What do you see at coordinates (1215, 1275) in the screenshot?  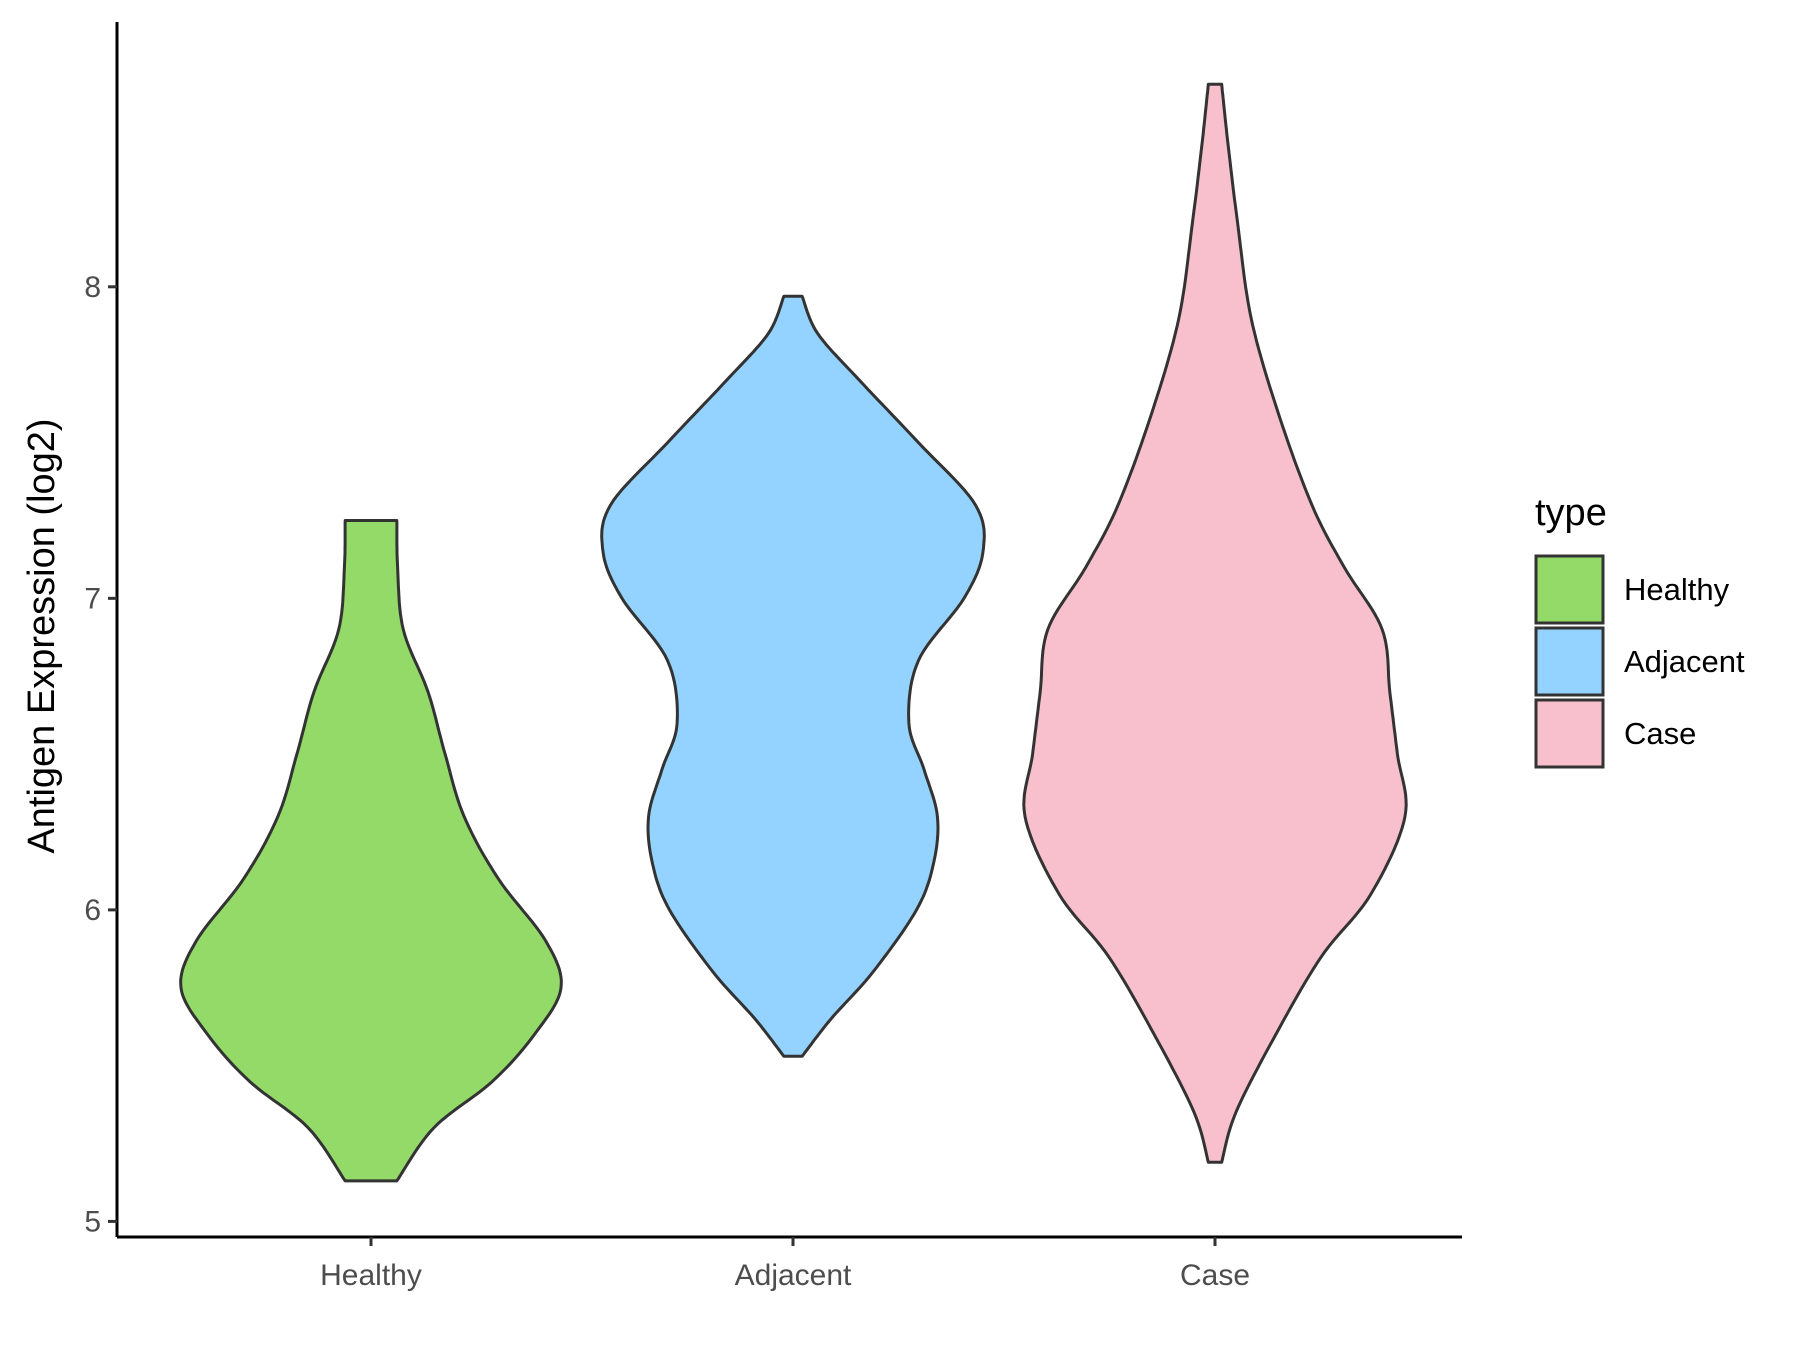 I see `x-tick-label-case: Case` at bounding box center [1215, 1275].